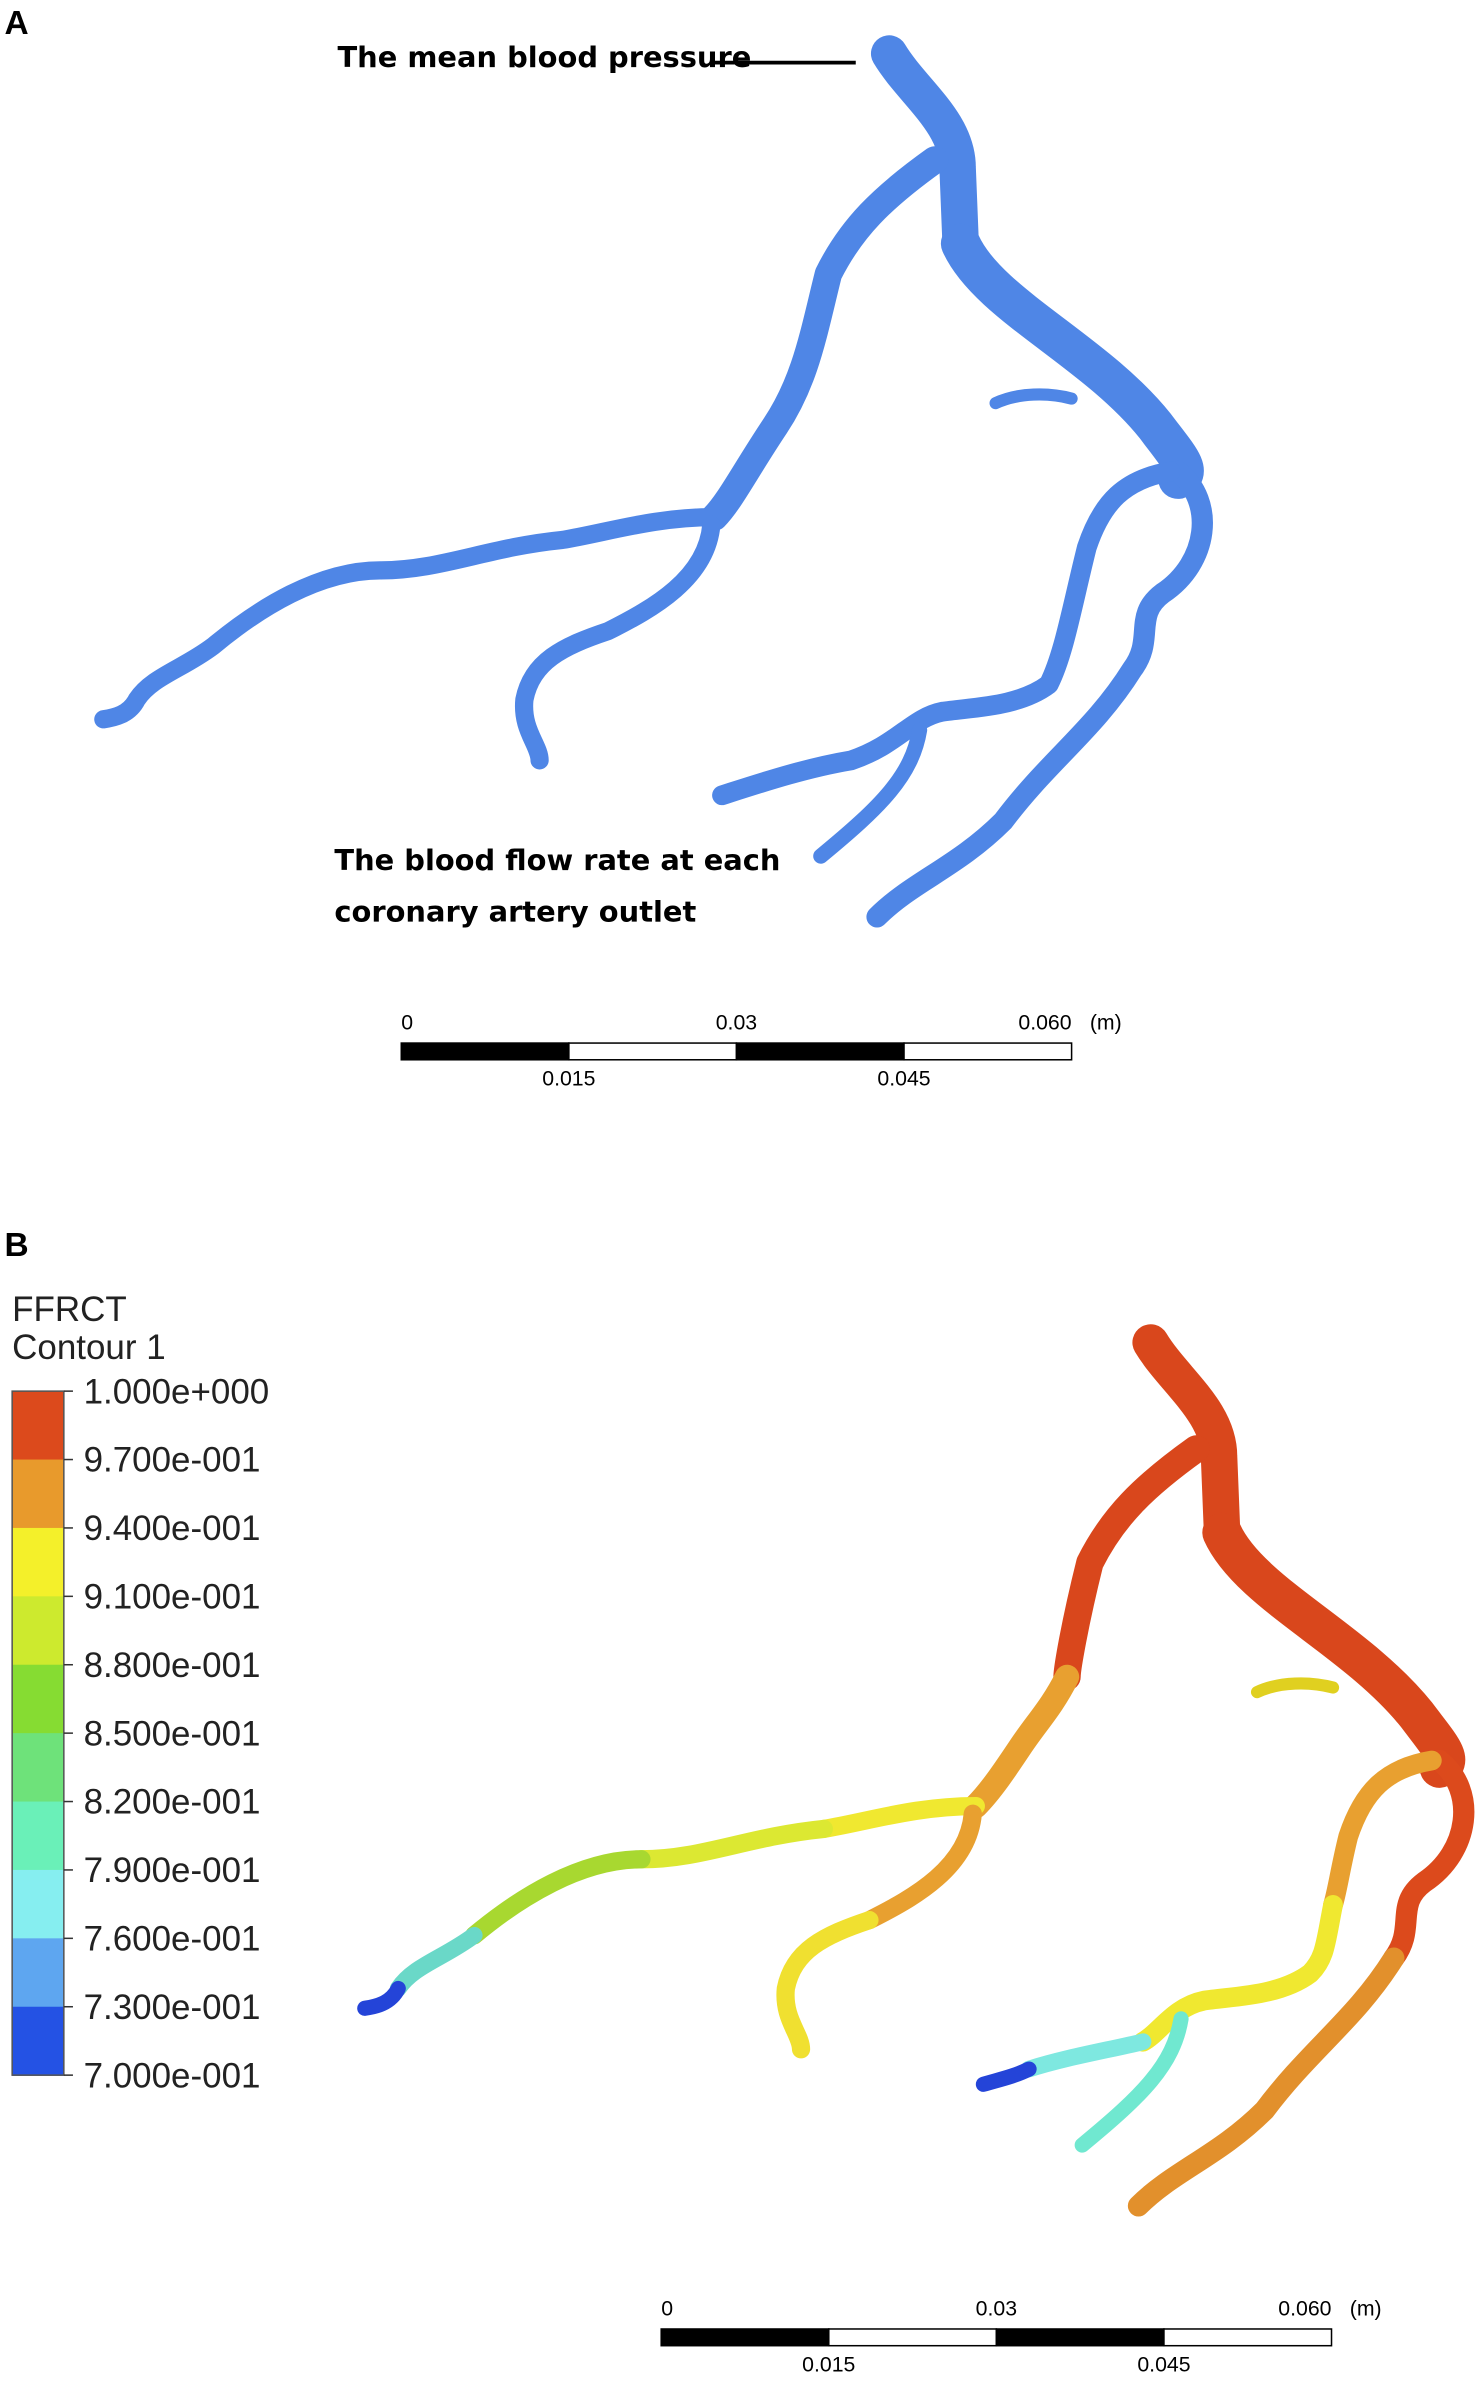 The image size is (1482, 2381). Describe the element at coordinates (557, 860) in the screenshot. I see `annotation: The blood flow rate at each` at that location.